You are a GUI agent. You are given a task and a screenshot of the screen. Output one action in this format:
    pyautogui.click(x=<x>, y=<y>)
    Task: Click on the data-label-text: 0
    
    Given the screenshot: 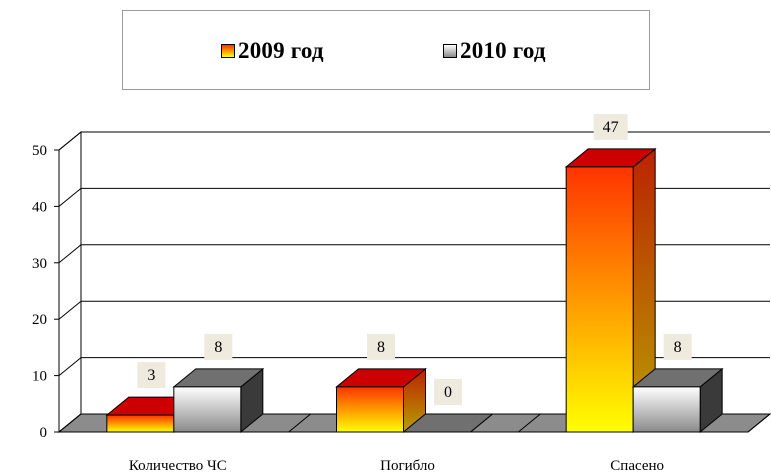 What is the action you would take?
    pyautogui.click(x=448, y=392)
    